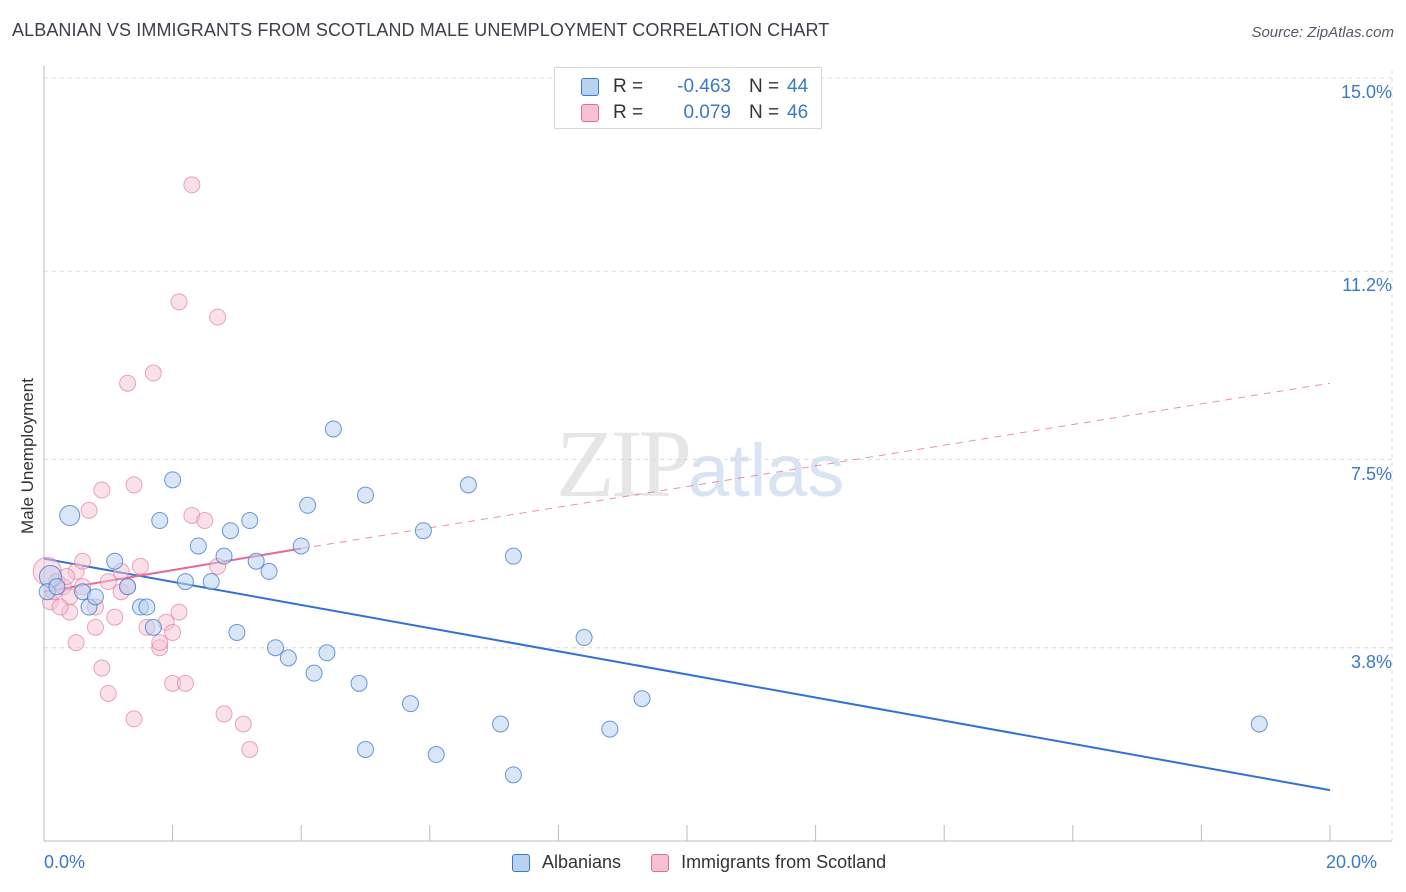 The image size is (1406, 892). I want to click on legend-label: Immigrants from Scotland, so click(784, 862).